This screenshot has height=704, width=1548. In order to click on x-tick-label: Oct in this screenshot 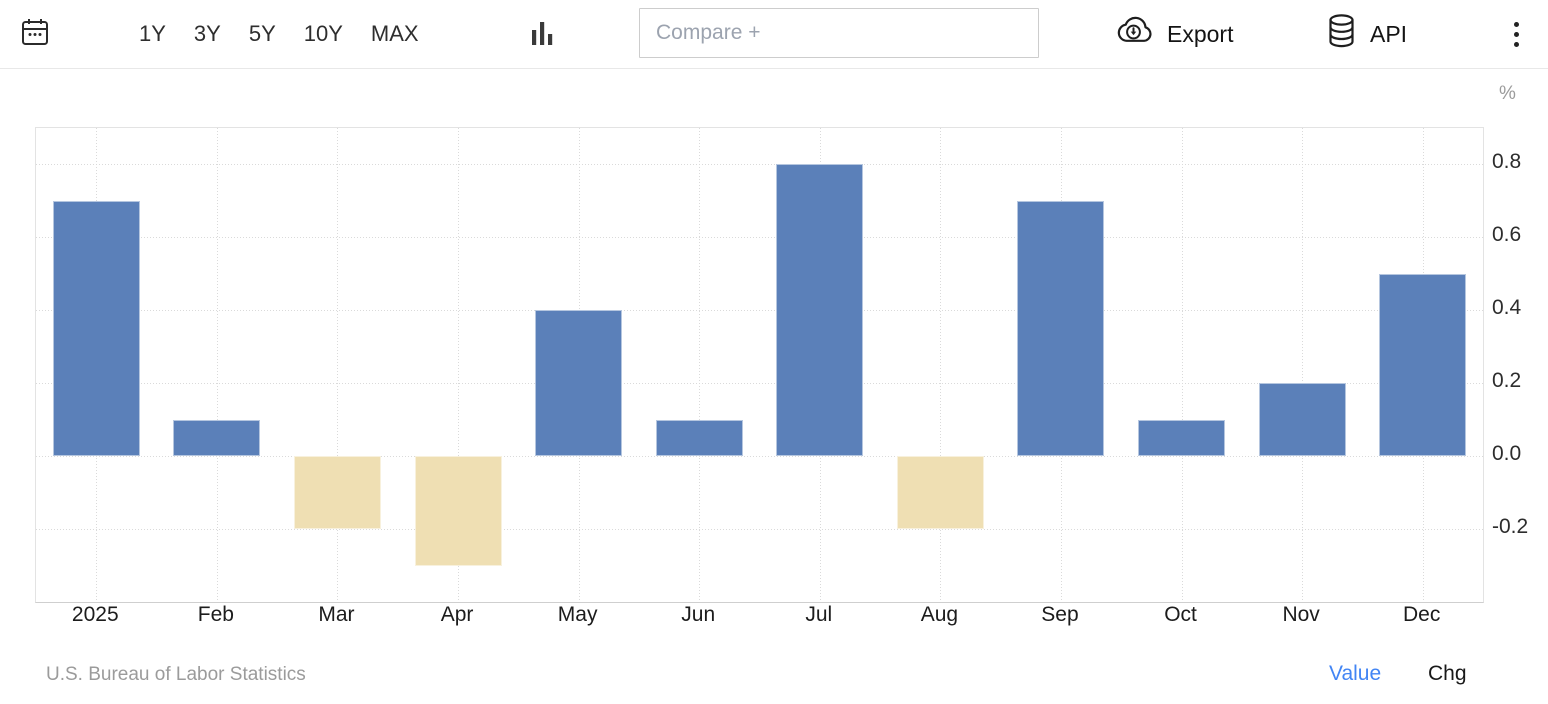, I will do `click(1180, 614)`.